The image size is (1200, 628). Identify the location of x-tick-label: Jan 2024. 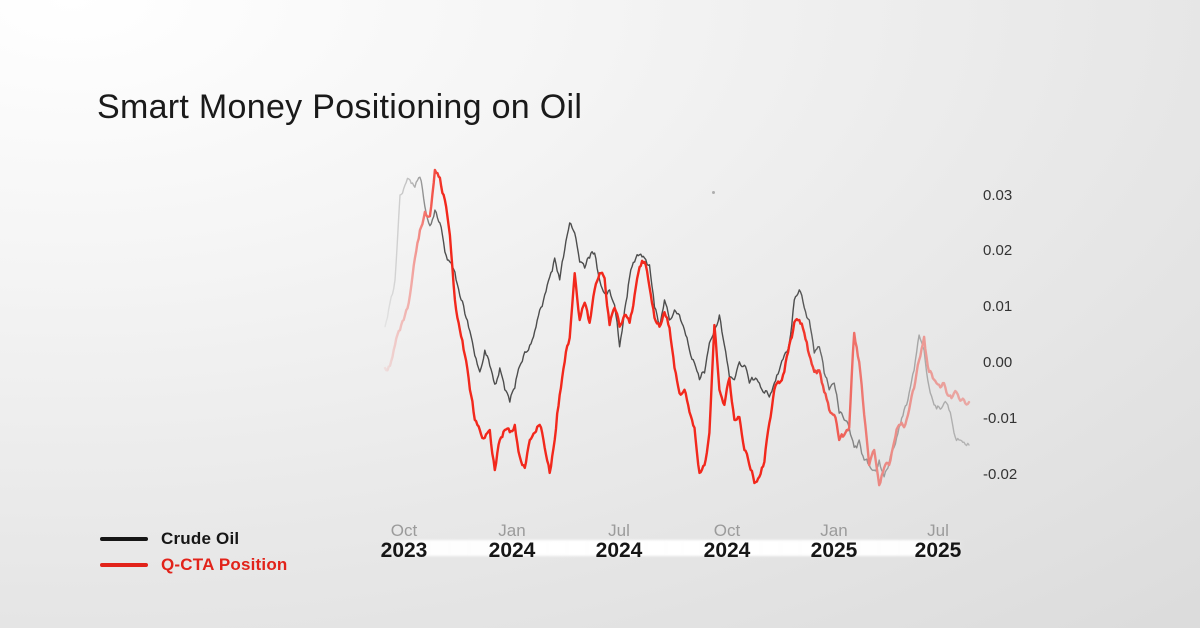
(512, 542).